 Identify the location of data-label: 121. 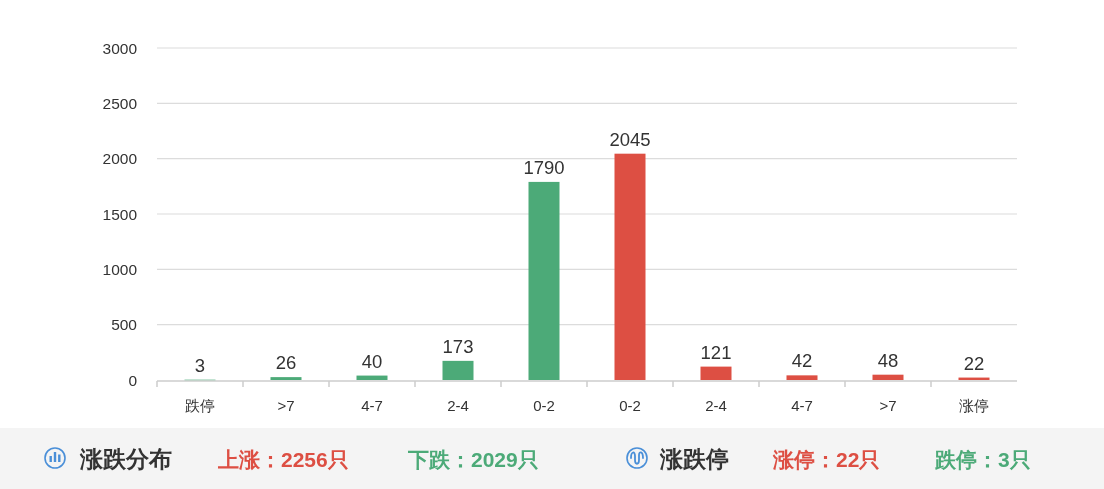
(716, 352).